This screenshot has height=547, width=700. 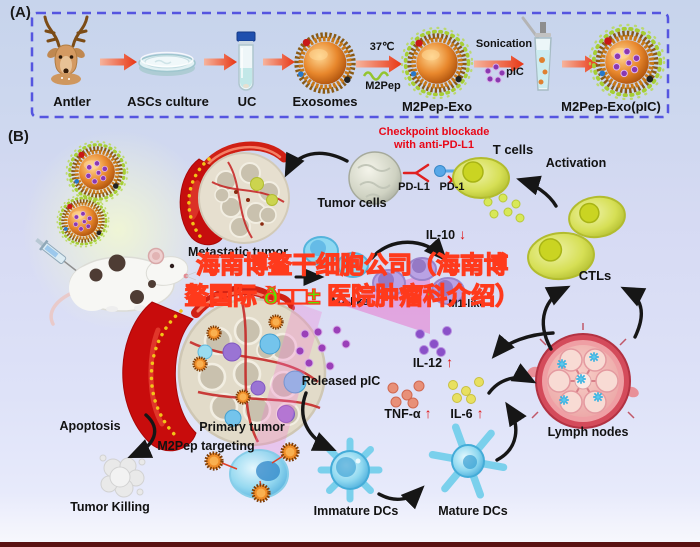 I want to click on released-pic-dots-icon, so click(x=323, y=348).